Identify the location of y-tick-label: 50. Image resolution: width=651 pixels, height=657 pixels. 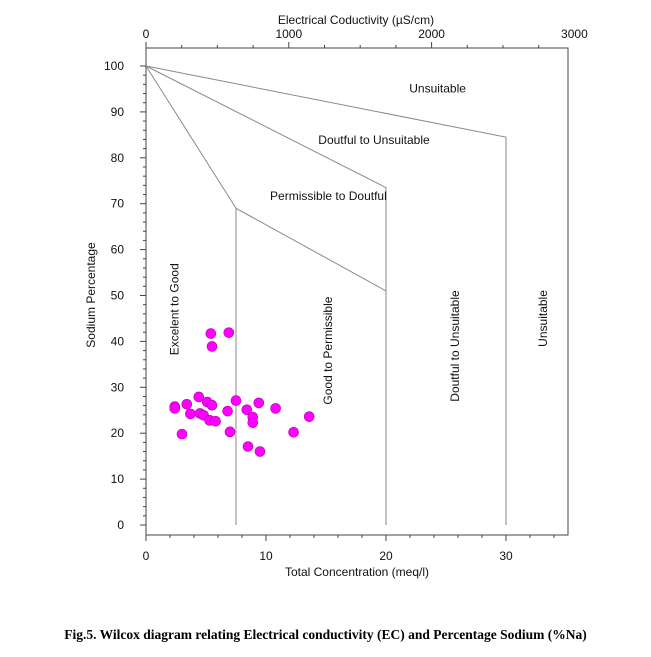
(118, 296).